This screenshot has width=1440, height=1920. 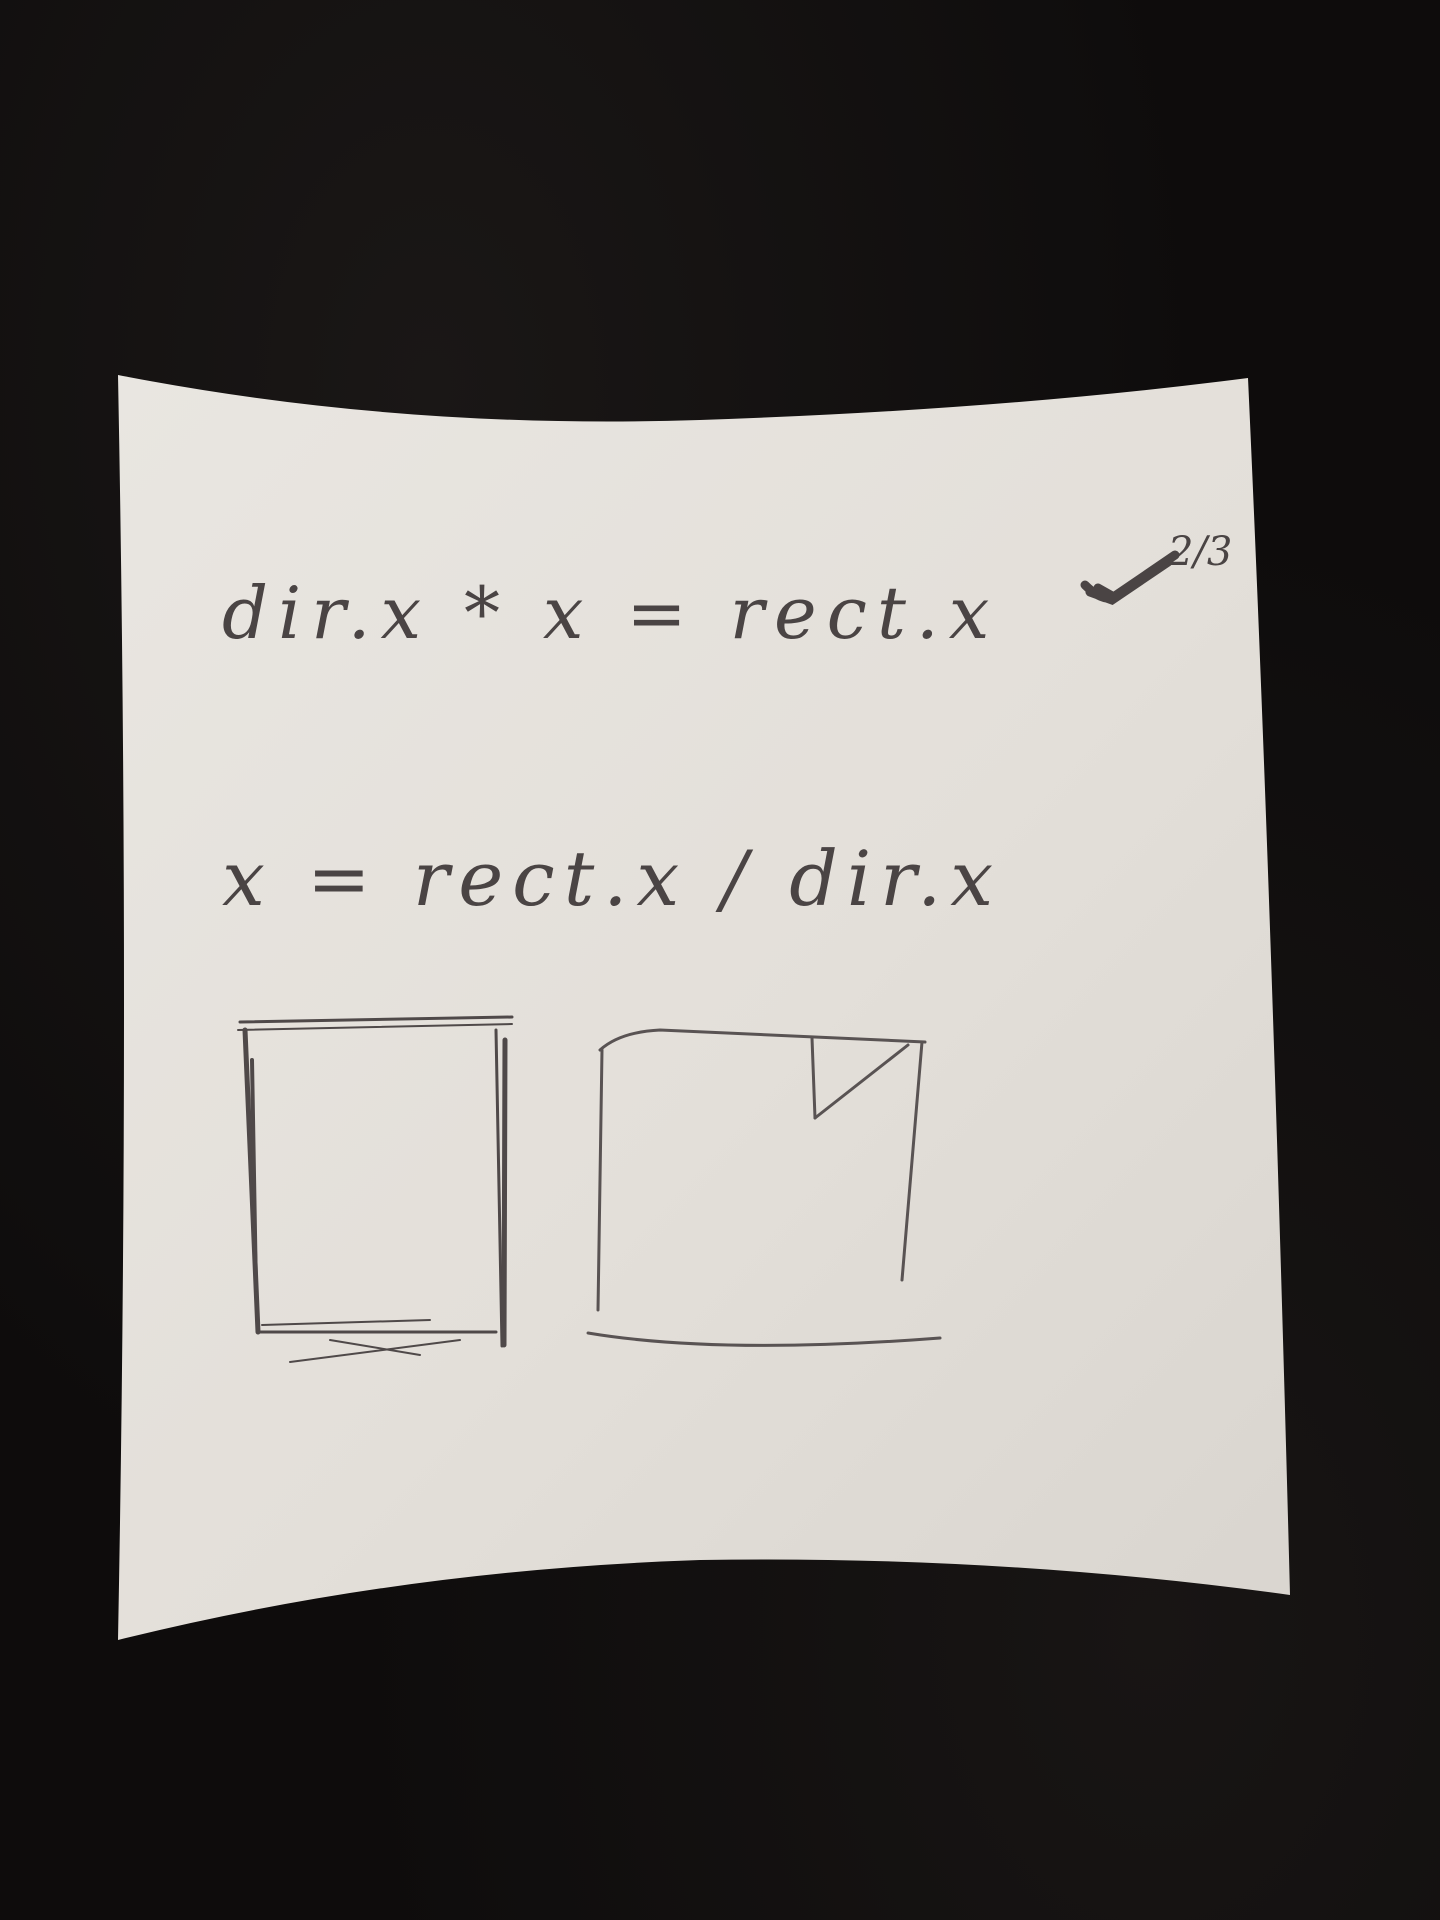 What do you see at coordinates (764, 1187) in the screenshot?
I see `sketch-rectangle-right` at bounding box center [764, 1187].